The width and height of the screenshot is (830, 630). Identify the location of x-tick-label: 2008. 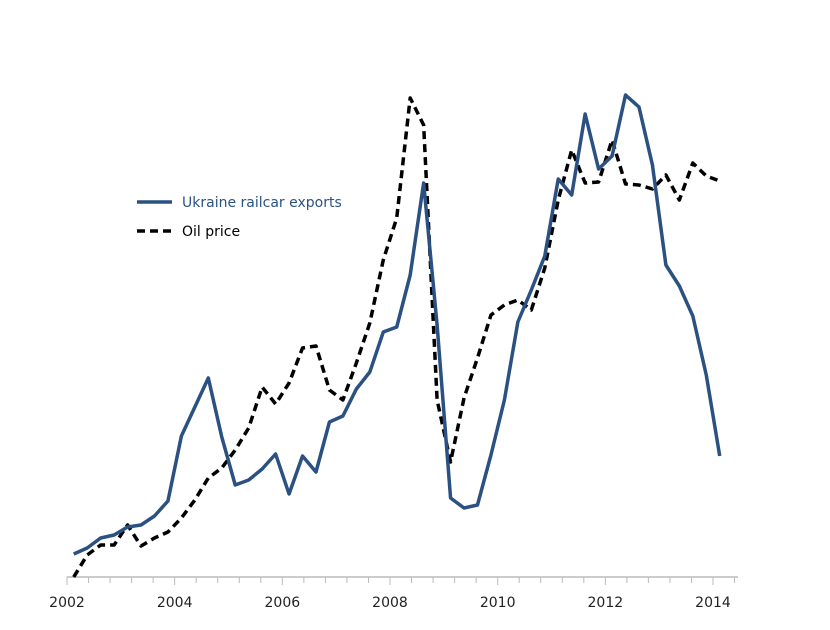
(390, 603).